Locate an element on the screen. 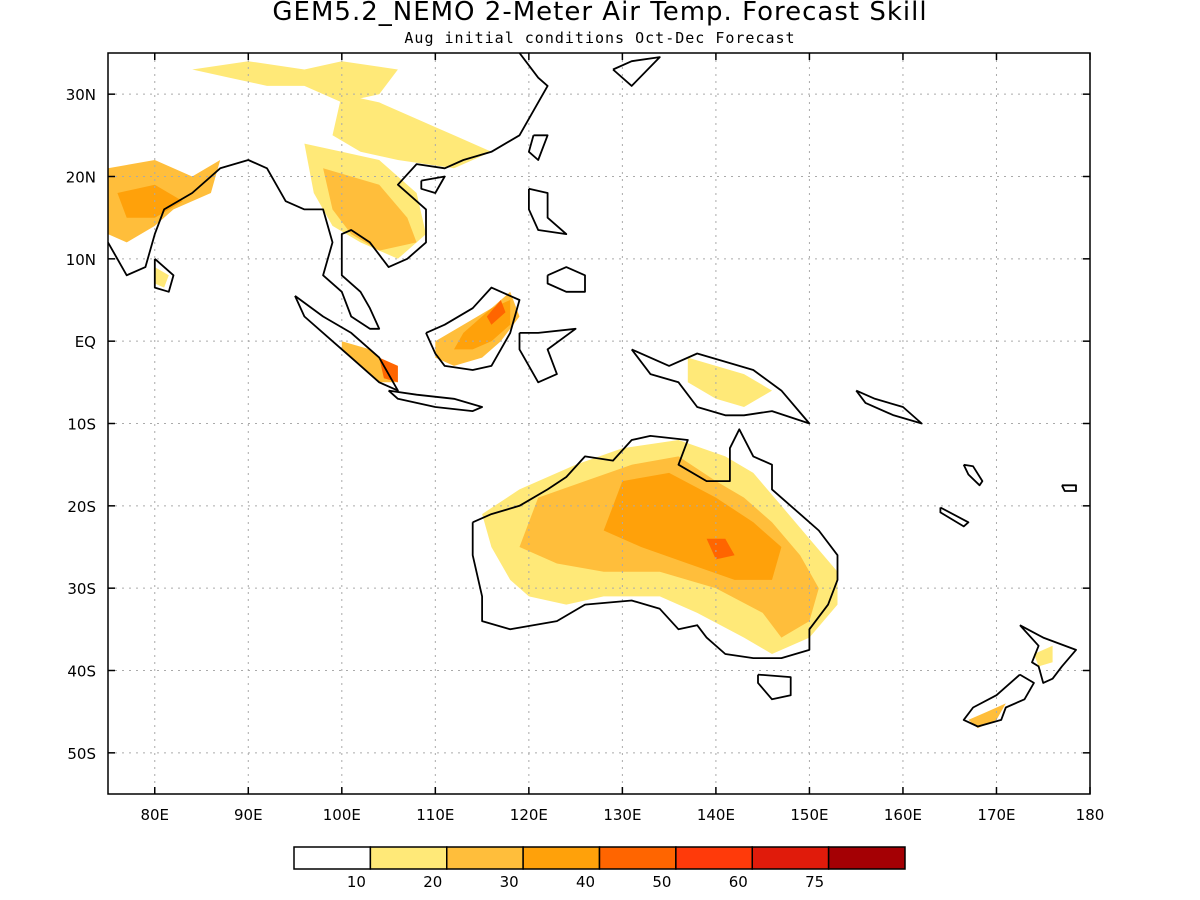  coastline-nz-south is located at coordinates (998, 700).